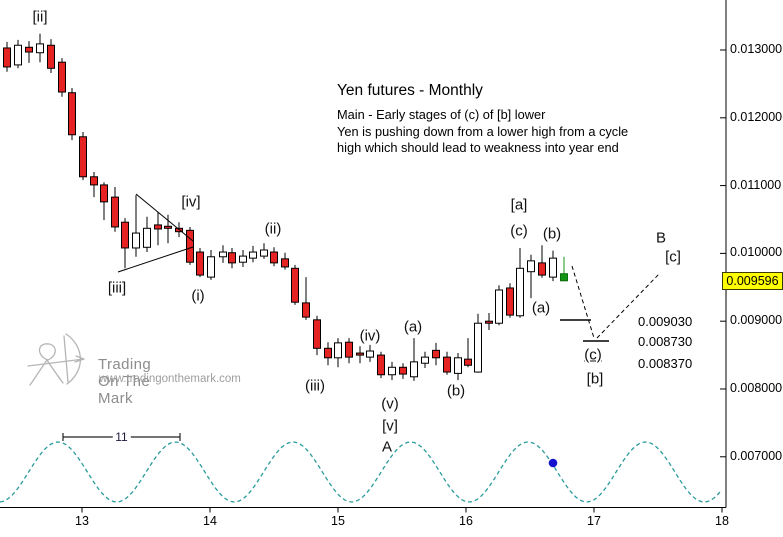 The width and height of the screenshot is (783, 537). What do you see at coordinates (722, 521) in the screenshot?
I see `x-axis-label: 18` at bounding box center [722, 521].